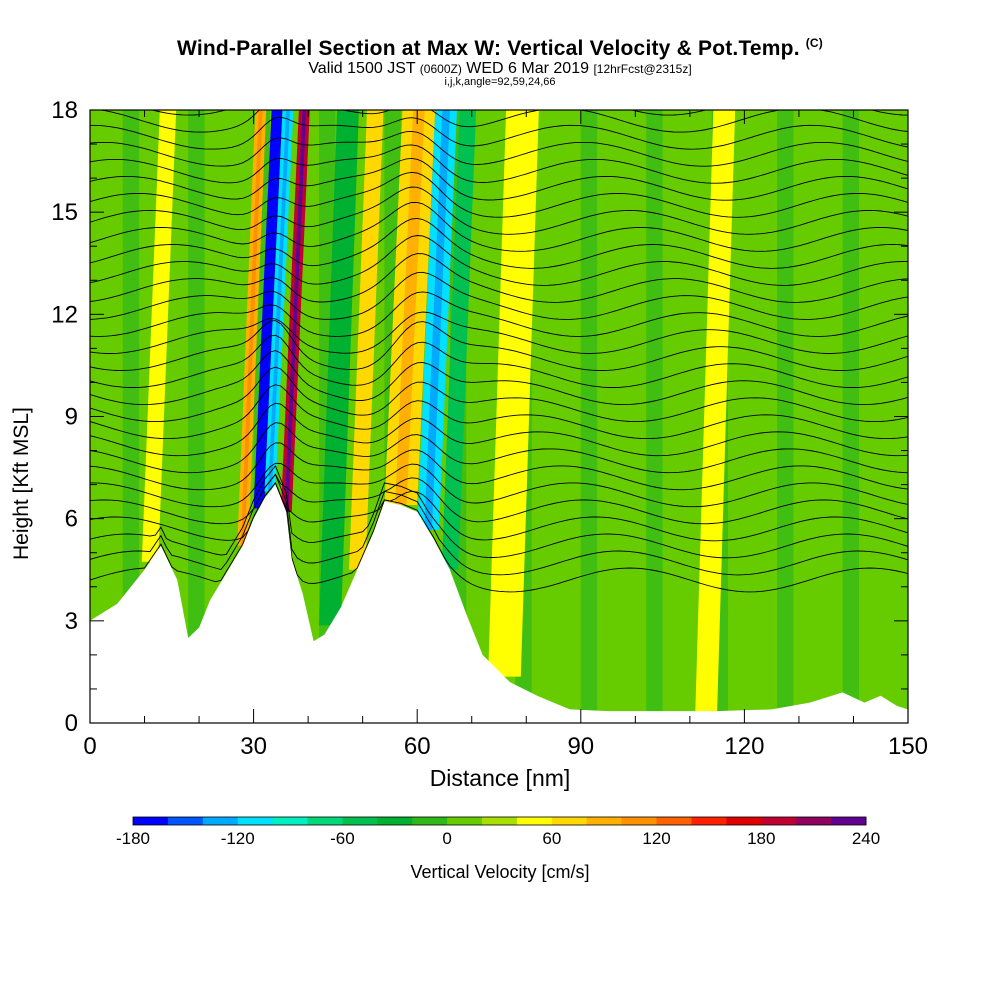 Image resolution: width=1000 pixels, height=1000 pixels. Describe the element at coordinates (500, 872) in the screenshot. I see `colorbar-label: Vertical Velocity [cm/s]` at that location.